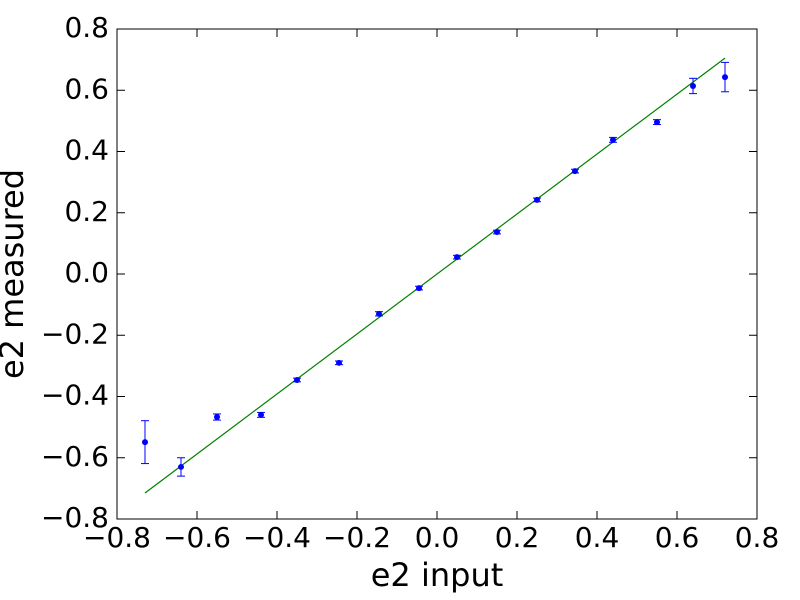 This screenshot has width=800, height=600. What do you see at coordinates (75, 517) in the screenshot?
I see `y-tick-label: −0.8` at bounding box center [75, 517].